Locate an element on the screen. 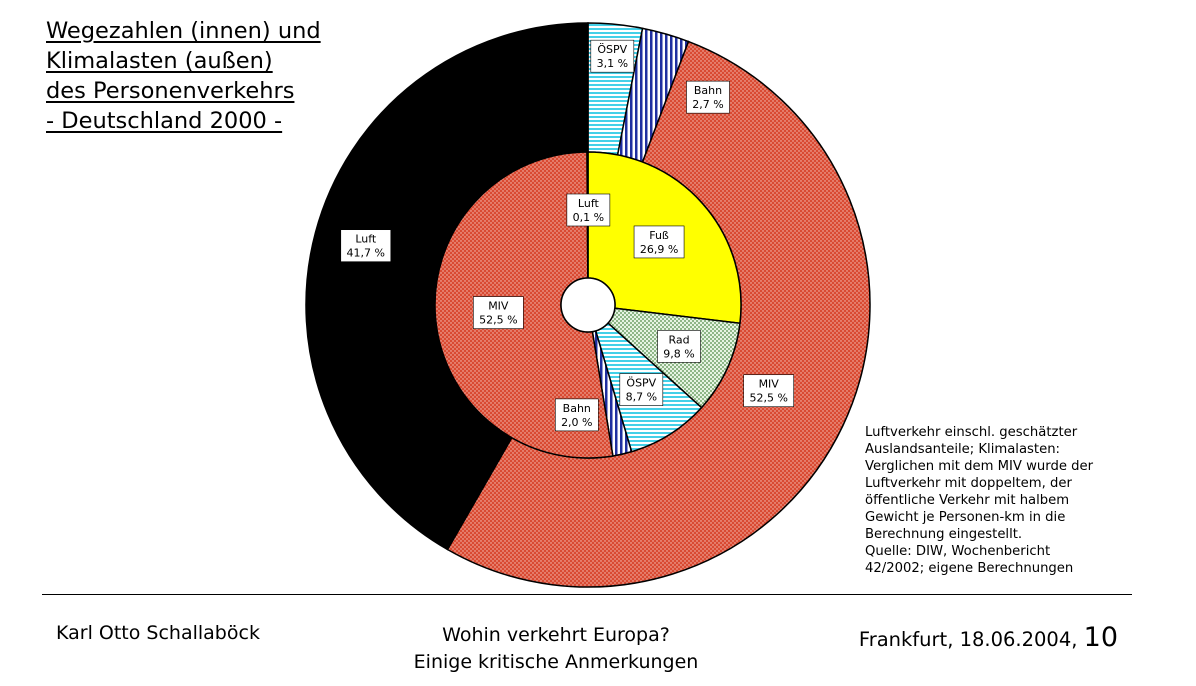 Image resolution: width=1196 pixels, height=686 pixels. place-date: Frankfurt, 18.06.2004, is located at coordinates (968, 639).